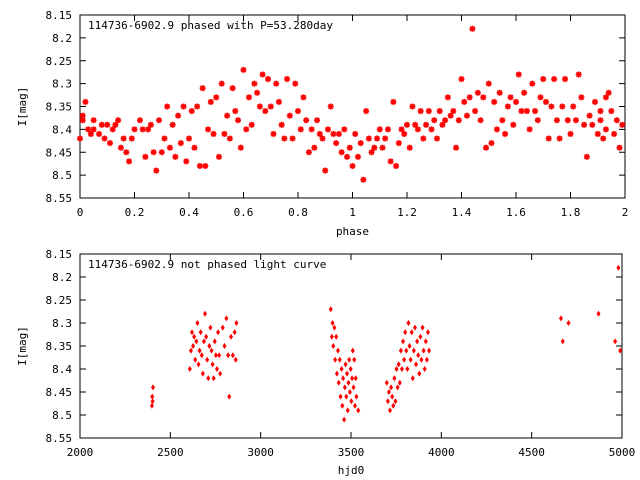 The width and height of the screenshot is (640, 480). What do you see at coordinates (59, 15) in the screenshot?
I see `y-tick-label: 8.15` at bounding box center [59, 15].